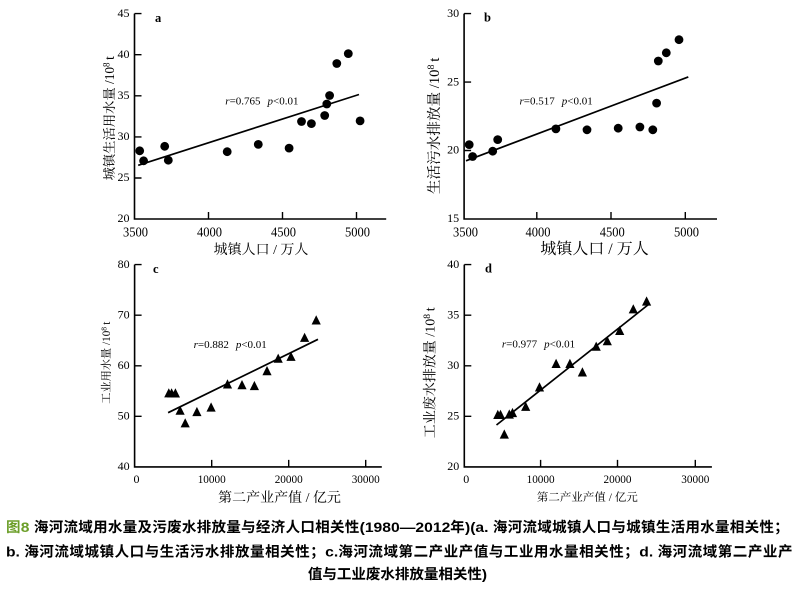  Describe the element at coordinates (158, 18) in the screenshot. I see `svg-text: a` at that location.